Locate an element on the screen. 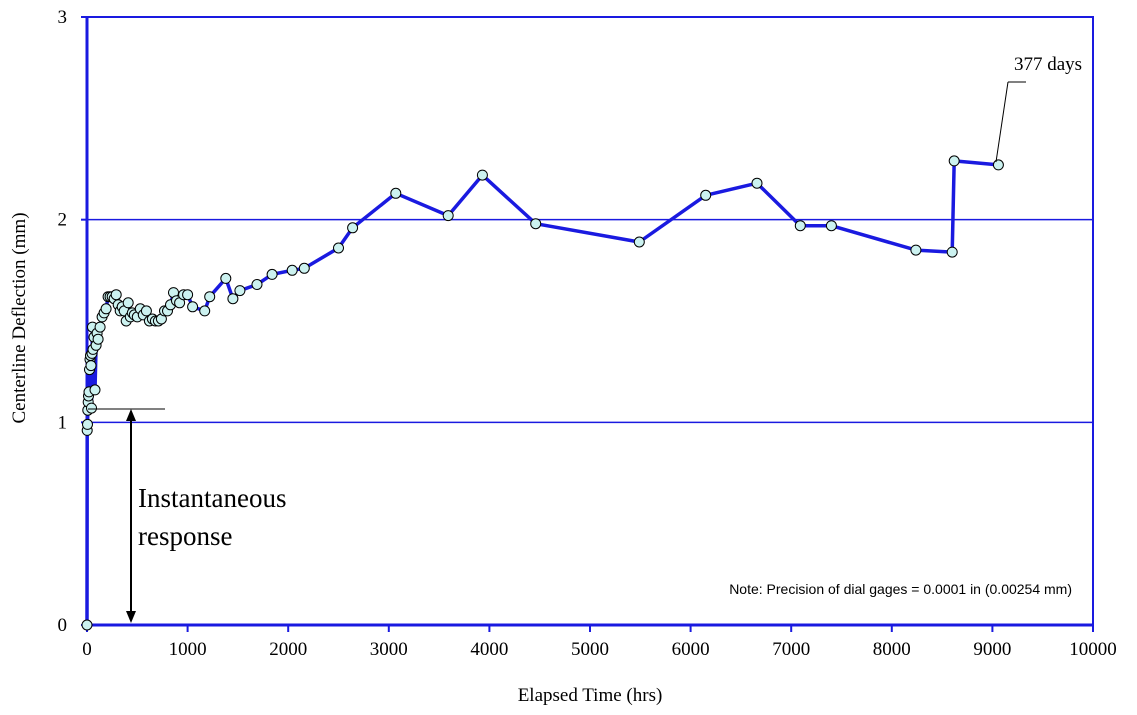 The height and width of the screenshot is (715, 1137). days-label: 377 days is located at coordinates (1048, 64).